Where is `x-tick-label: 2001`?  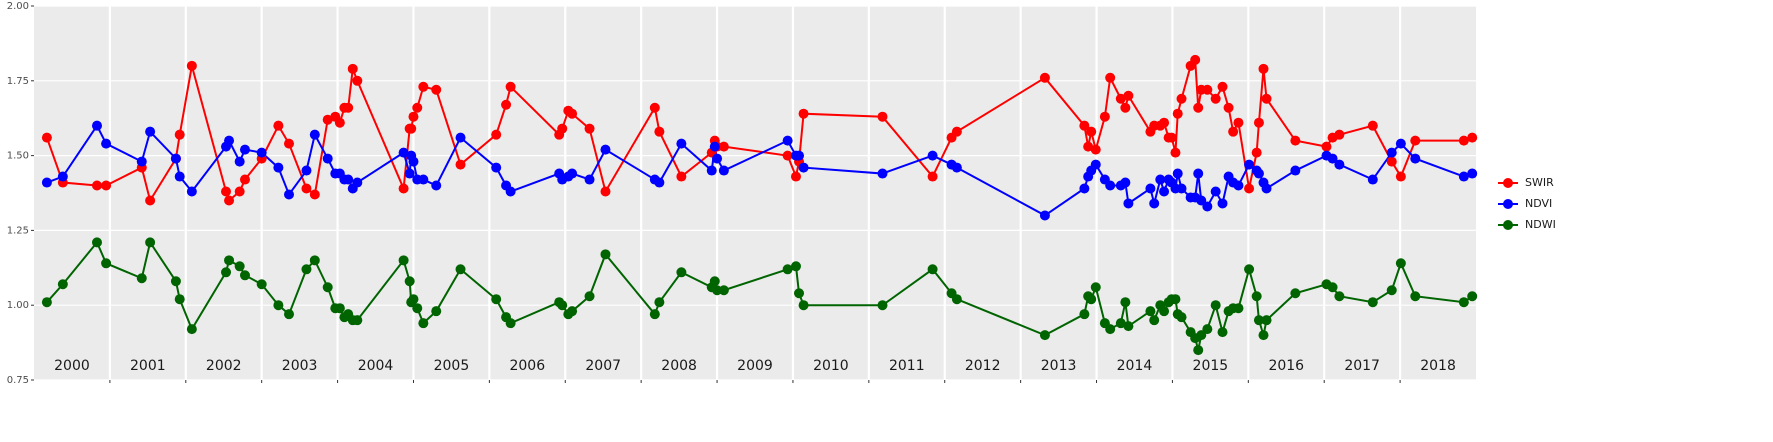
x-tick-label: 2001 is located at coordinates (148, 366).